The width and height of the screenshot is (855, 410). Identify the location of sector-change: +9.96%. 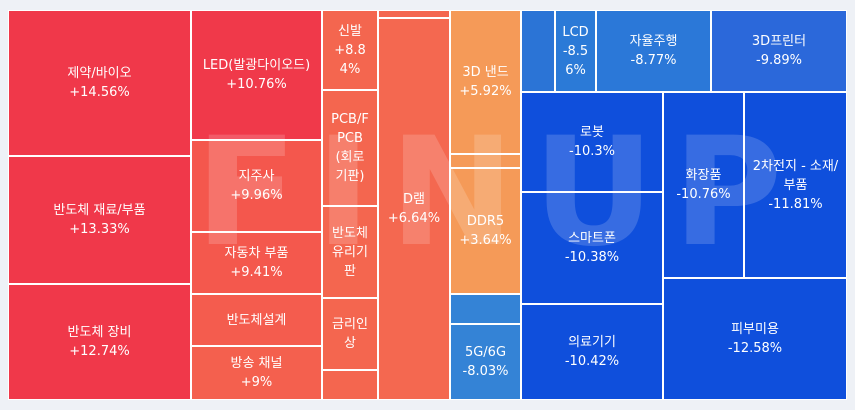
(256, 195).